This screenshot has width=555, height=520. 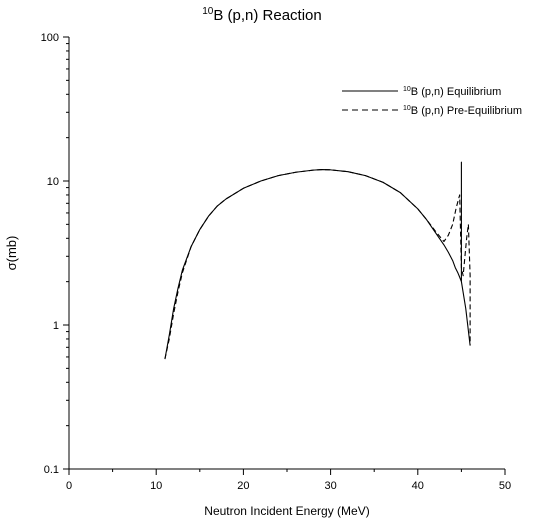 I want to click on chart-title: 10B (p,n) Reaction, so click(x=262, y=15).